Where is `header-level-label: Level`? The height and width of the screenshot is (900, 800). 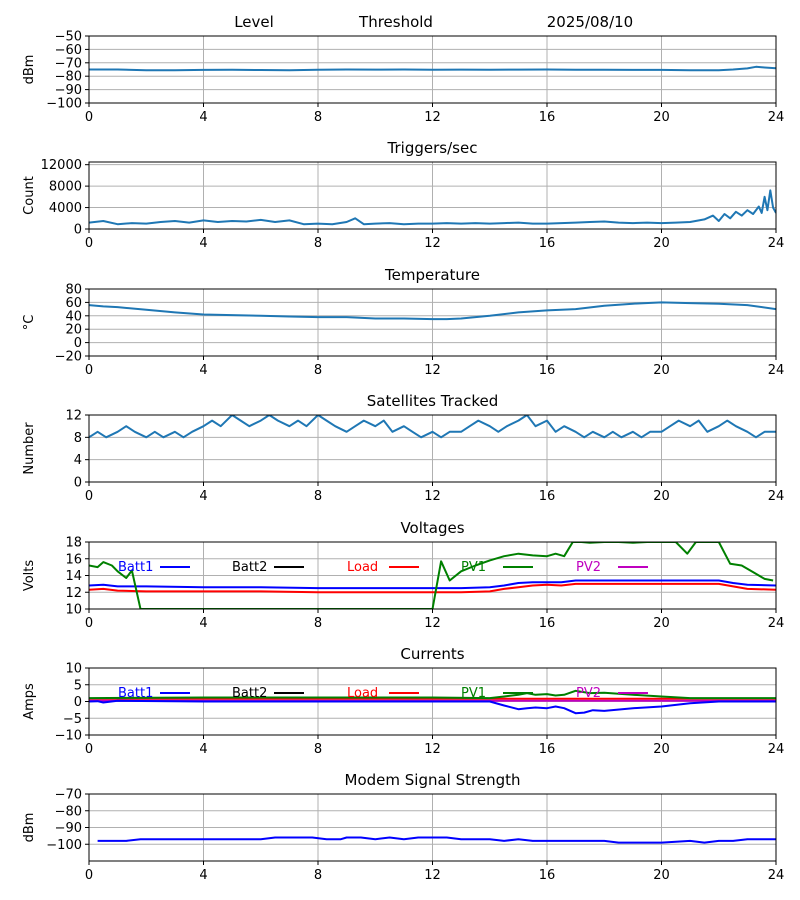 header-level-label: Level is located at coordinates (254, 22).